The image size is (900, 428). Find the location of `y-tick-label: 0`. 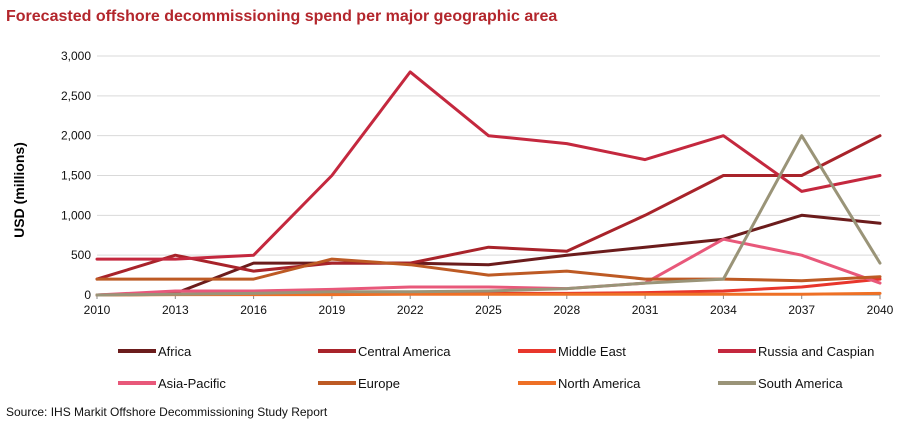

y-tick-label: 0 is located at coordinates (87, 295).